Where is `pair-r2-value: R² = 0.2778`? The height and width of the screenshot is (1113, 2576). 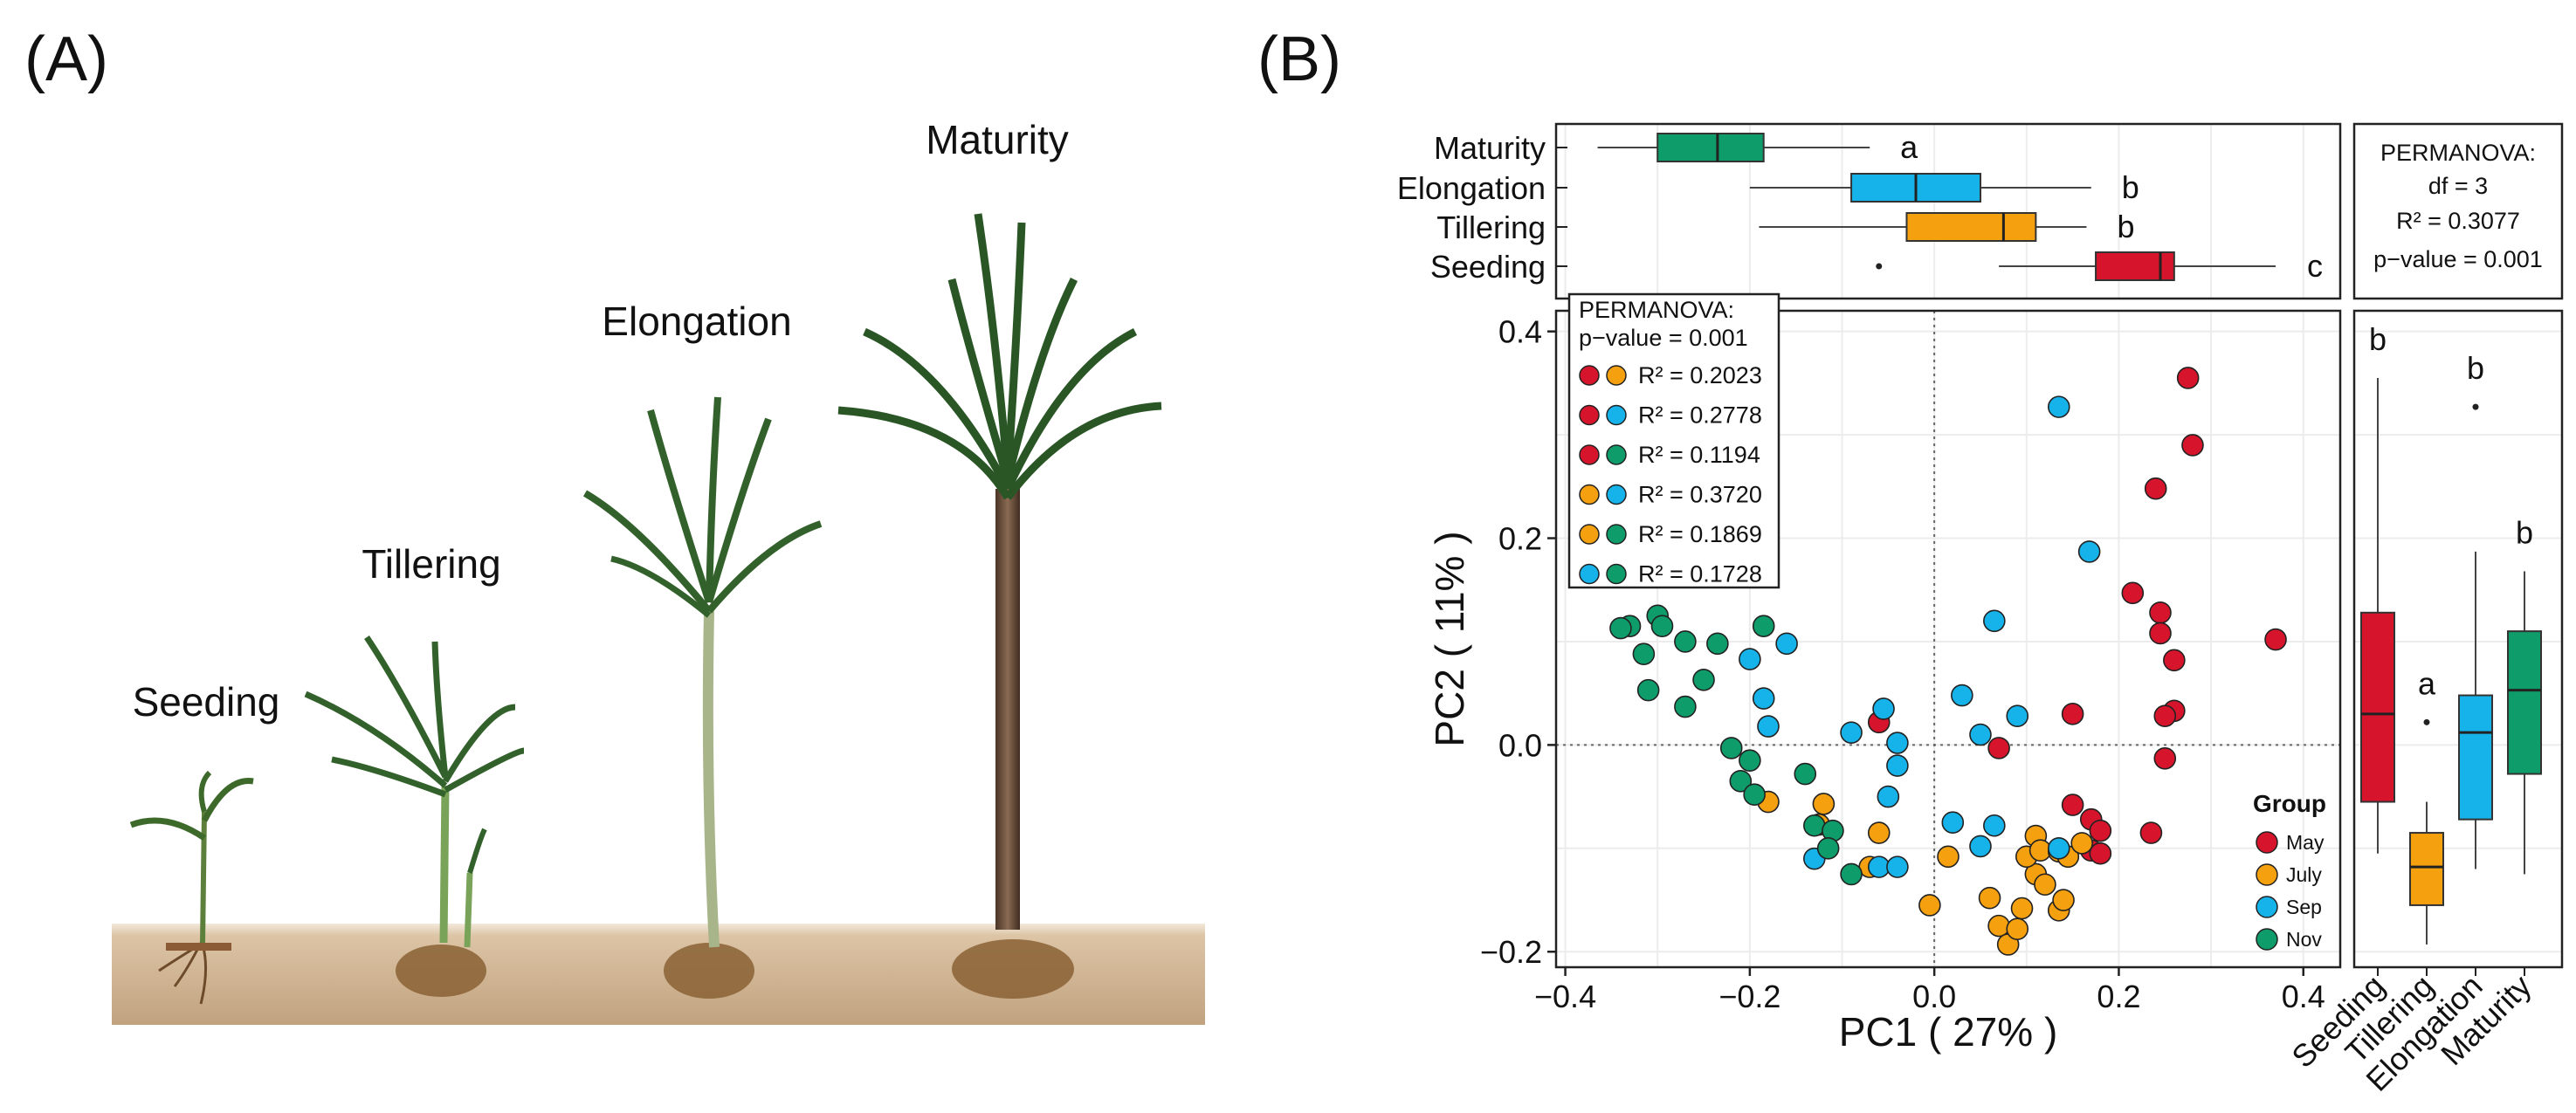
pair-r2-value: R² = 0.2778 is located at coordinates (1700, 416).